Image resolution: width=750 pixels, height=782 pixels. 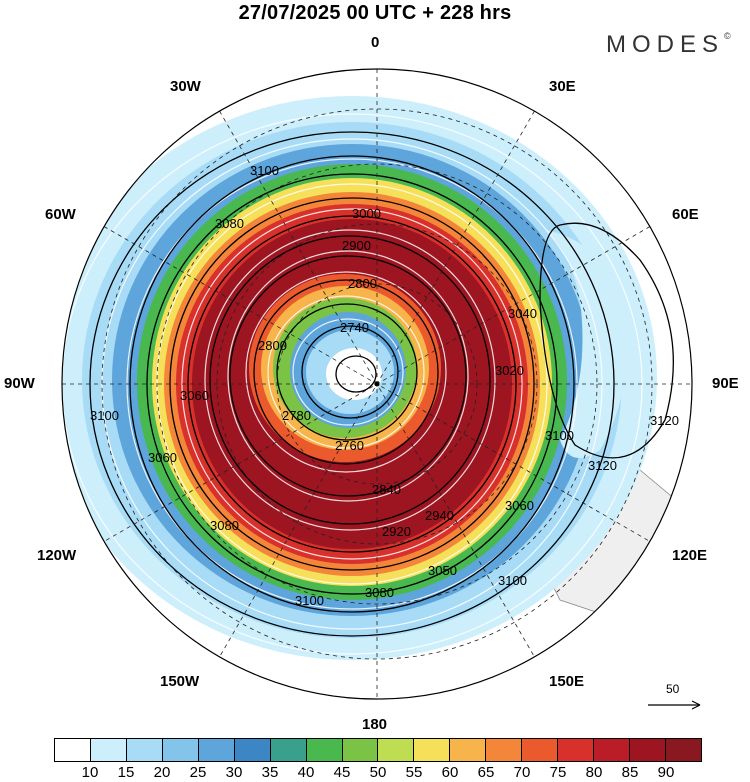 What do you see at coordinates (725, 383) in the screenshot?
I see `lon-label-90e: 90E` at bounding box center [725, 383].